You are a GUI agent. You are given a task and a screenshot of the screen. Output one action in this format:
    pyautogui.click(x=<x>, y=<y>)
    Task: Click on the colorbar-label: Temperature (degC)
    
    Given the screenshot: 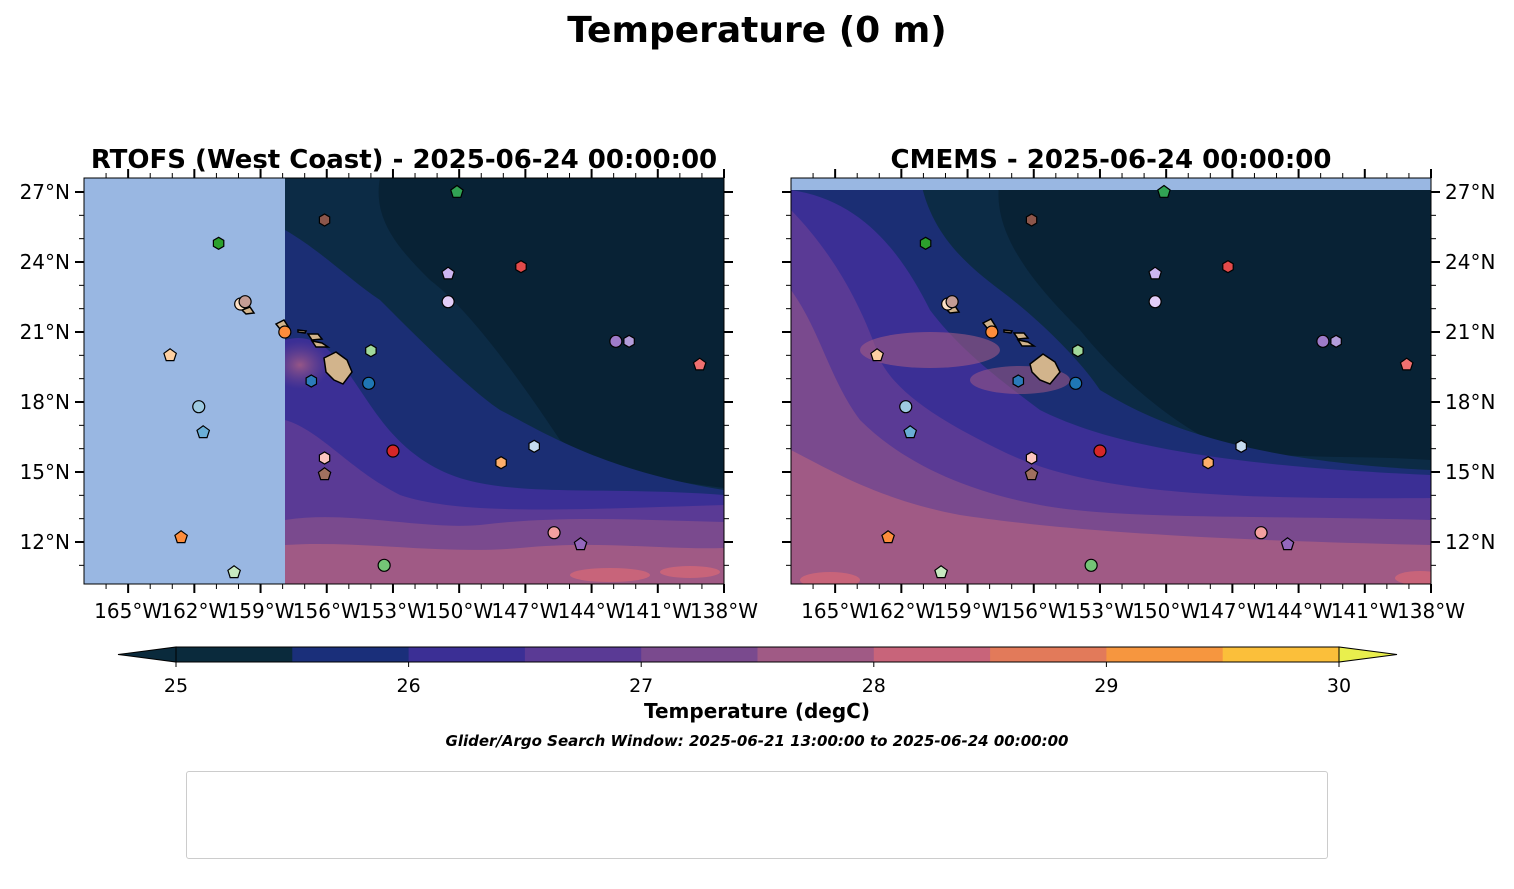 What is the action you would take?
    pyautogui.click(x=757, y=711)
    